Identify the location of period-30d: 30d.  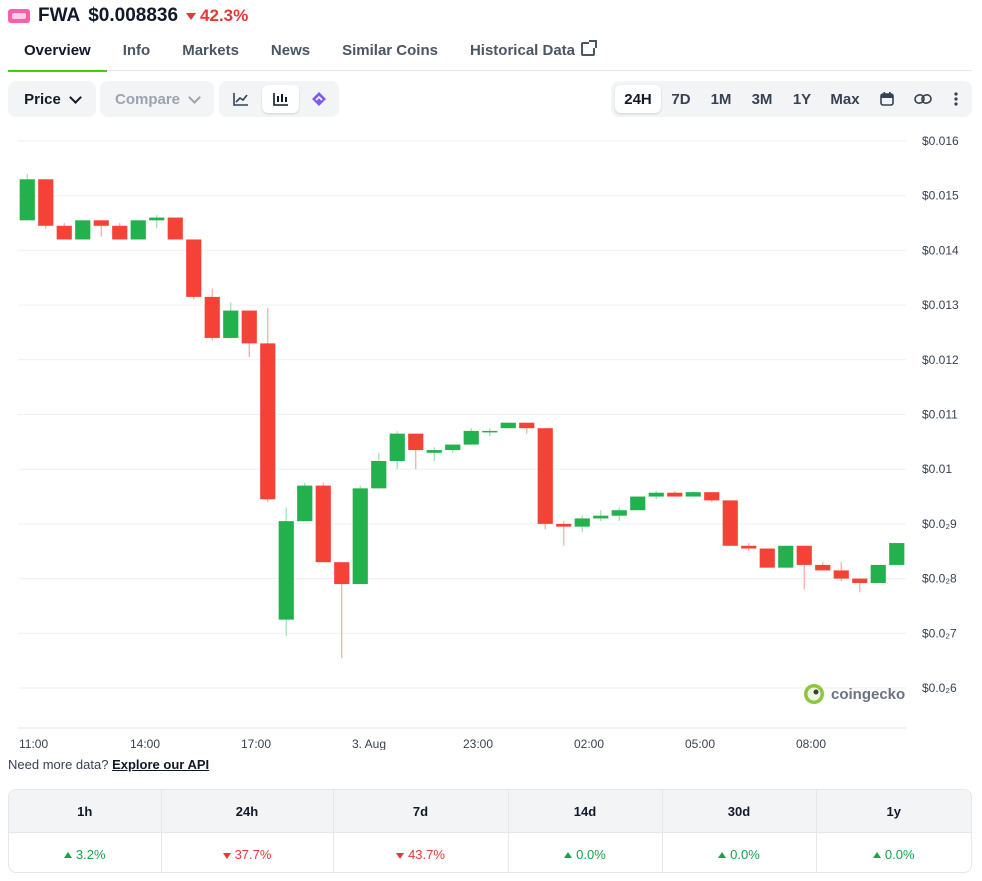
(738, 811).